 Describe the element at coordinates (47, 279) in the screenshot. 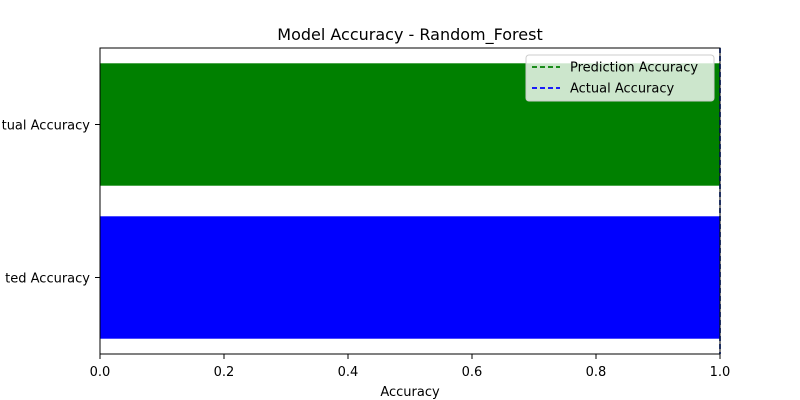

I see `y-tick-label: ted Accuracy` at that location.